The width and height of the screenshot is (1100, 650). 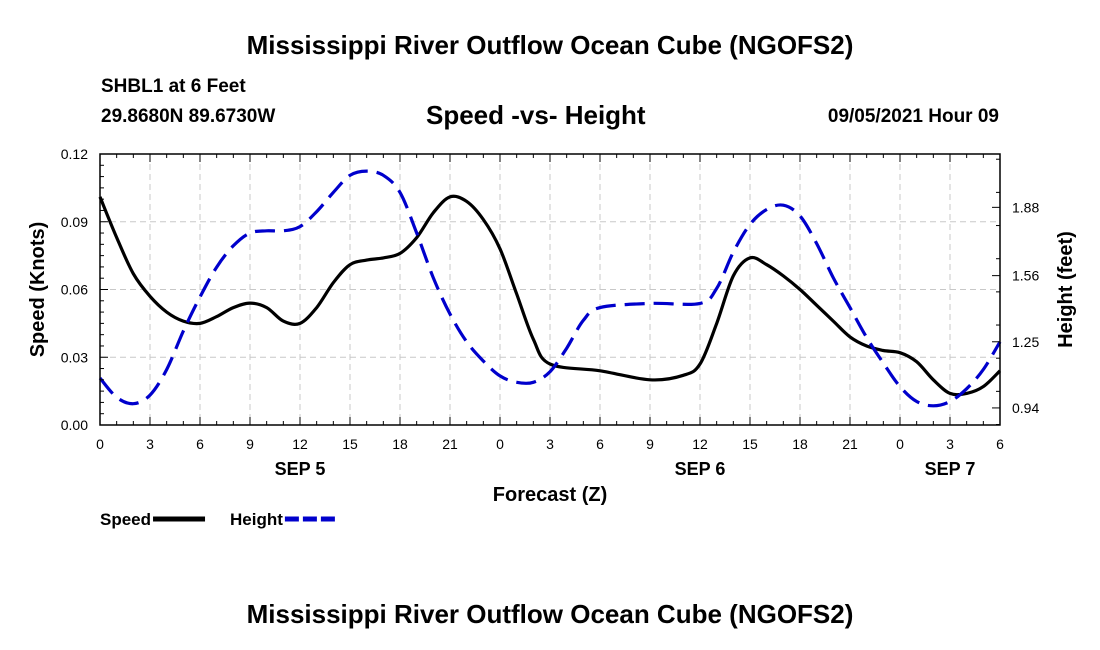 What do you see at coordinates (950, 469) in the screenshot?
I see `date-label: SEP 7` at bounding box center [950, 469].